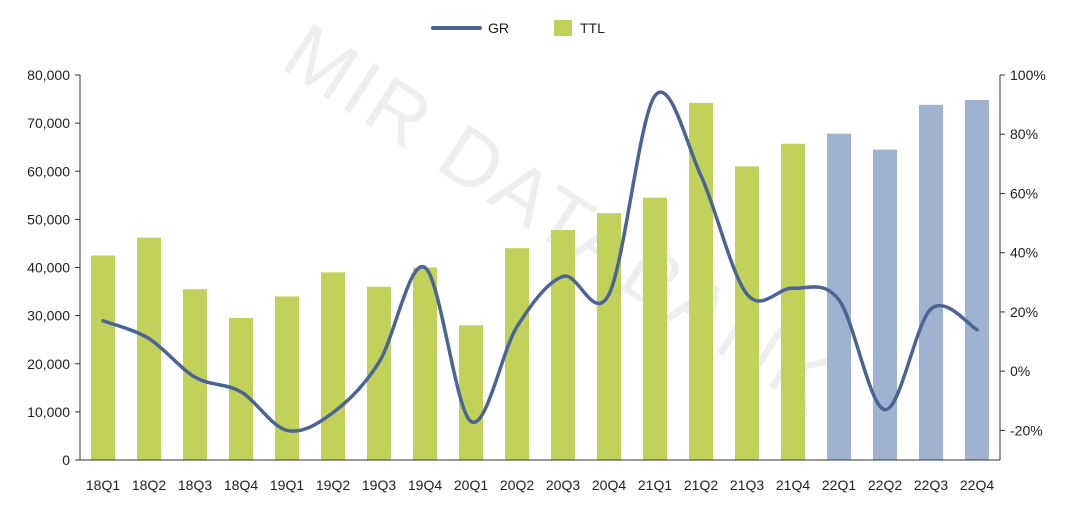 Image resolution: width=1080 pixels, height=517 pixels. Describe the element at coordinates (701, 485) in the screenshot. I see `x-tick-label: 21Q2` at that location.